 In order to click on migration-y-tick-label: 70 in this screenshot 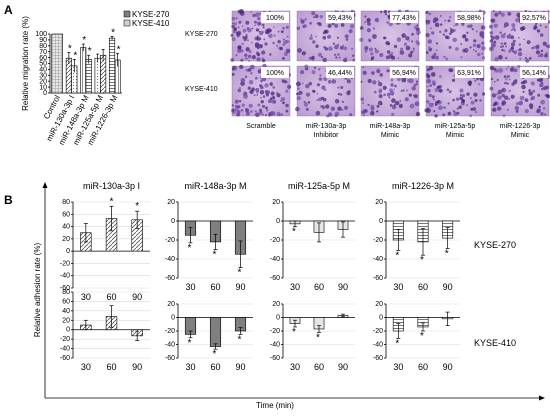, I will do `click(43, 52)`.